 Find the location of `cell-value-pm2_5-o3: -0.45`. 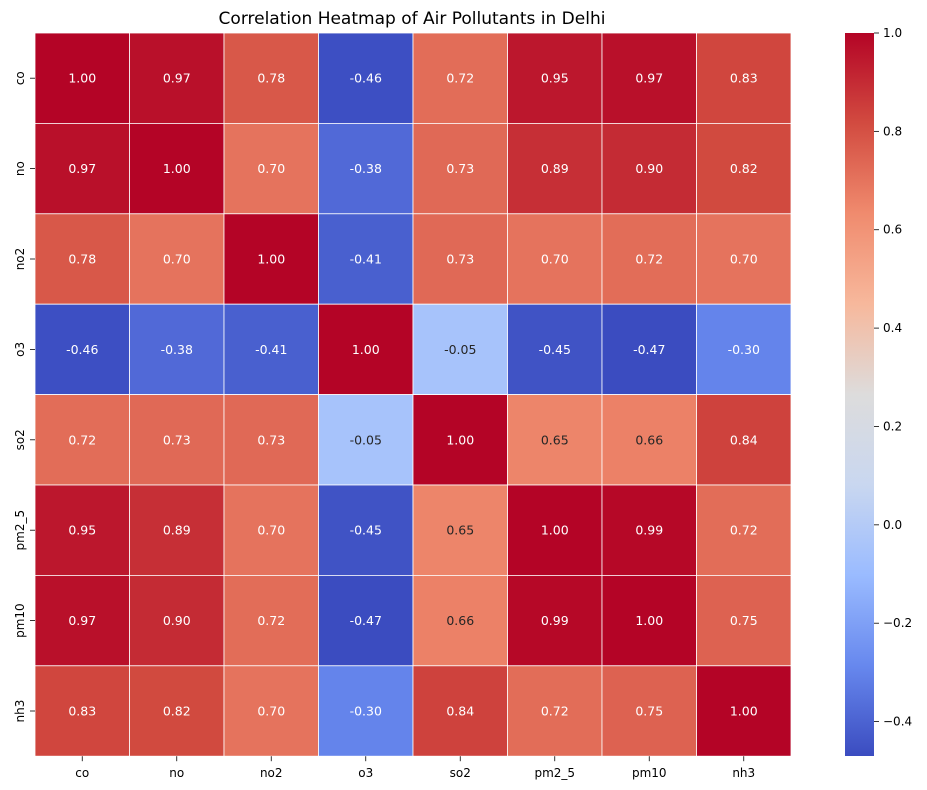

cell-value-pm2_5-o3: -0.45 is located at coordinates (366, 530).